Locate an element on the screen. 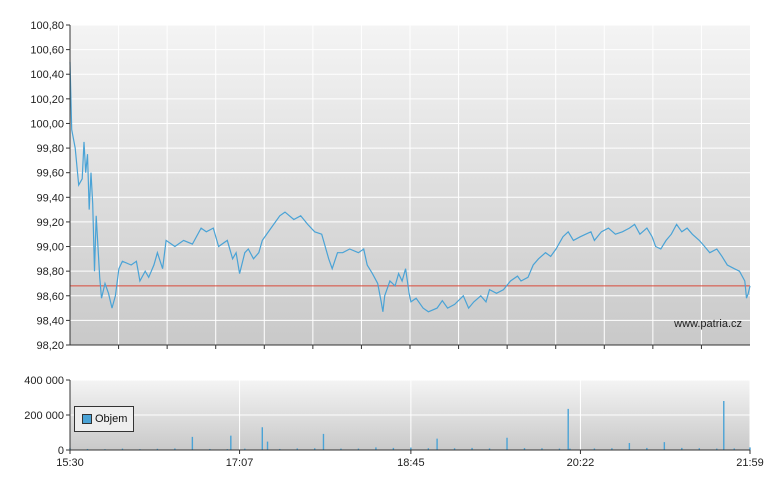 The width and height of the screenshot is (780, 490). price-y-tick-label: 99,20 is located at coordinates (50, 223).